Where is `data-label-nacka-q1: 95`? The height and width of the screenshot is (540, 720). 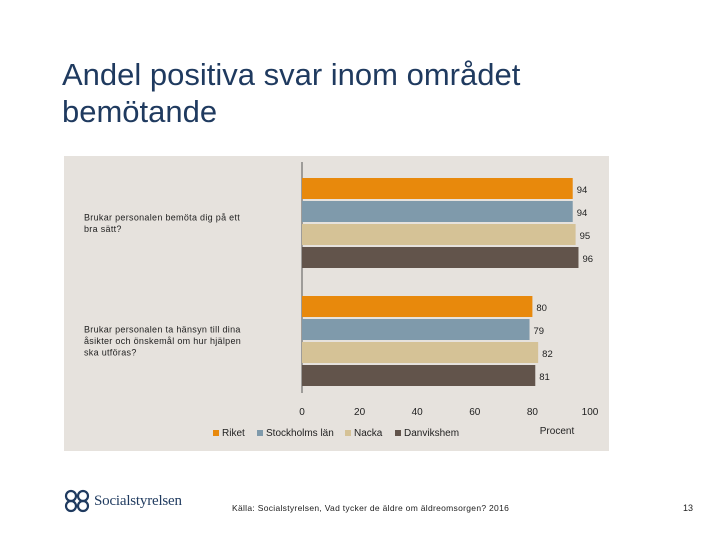
data-label-nacka-q1: 95 is located at coordinates (585, 236).